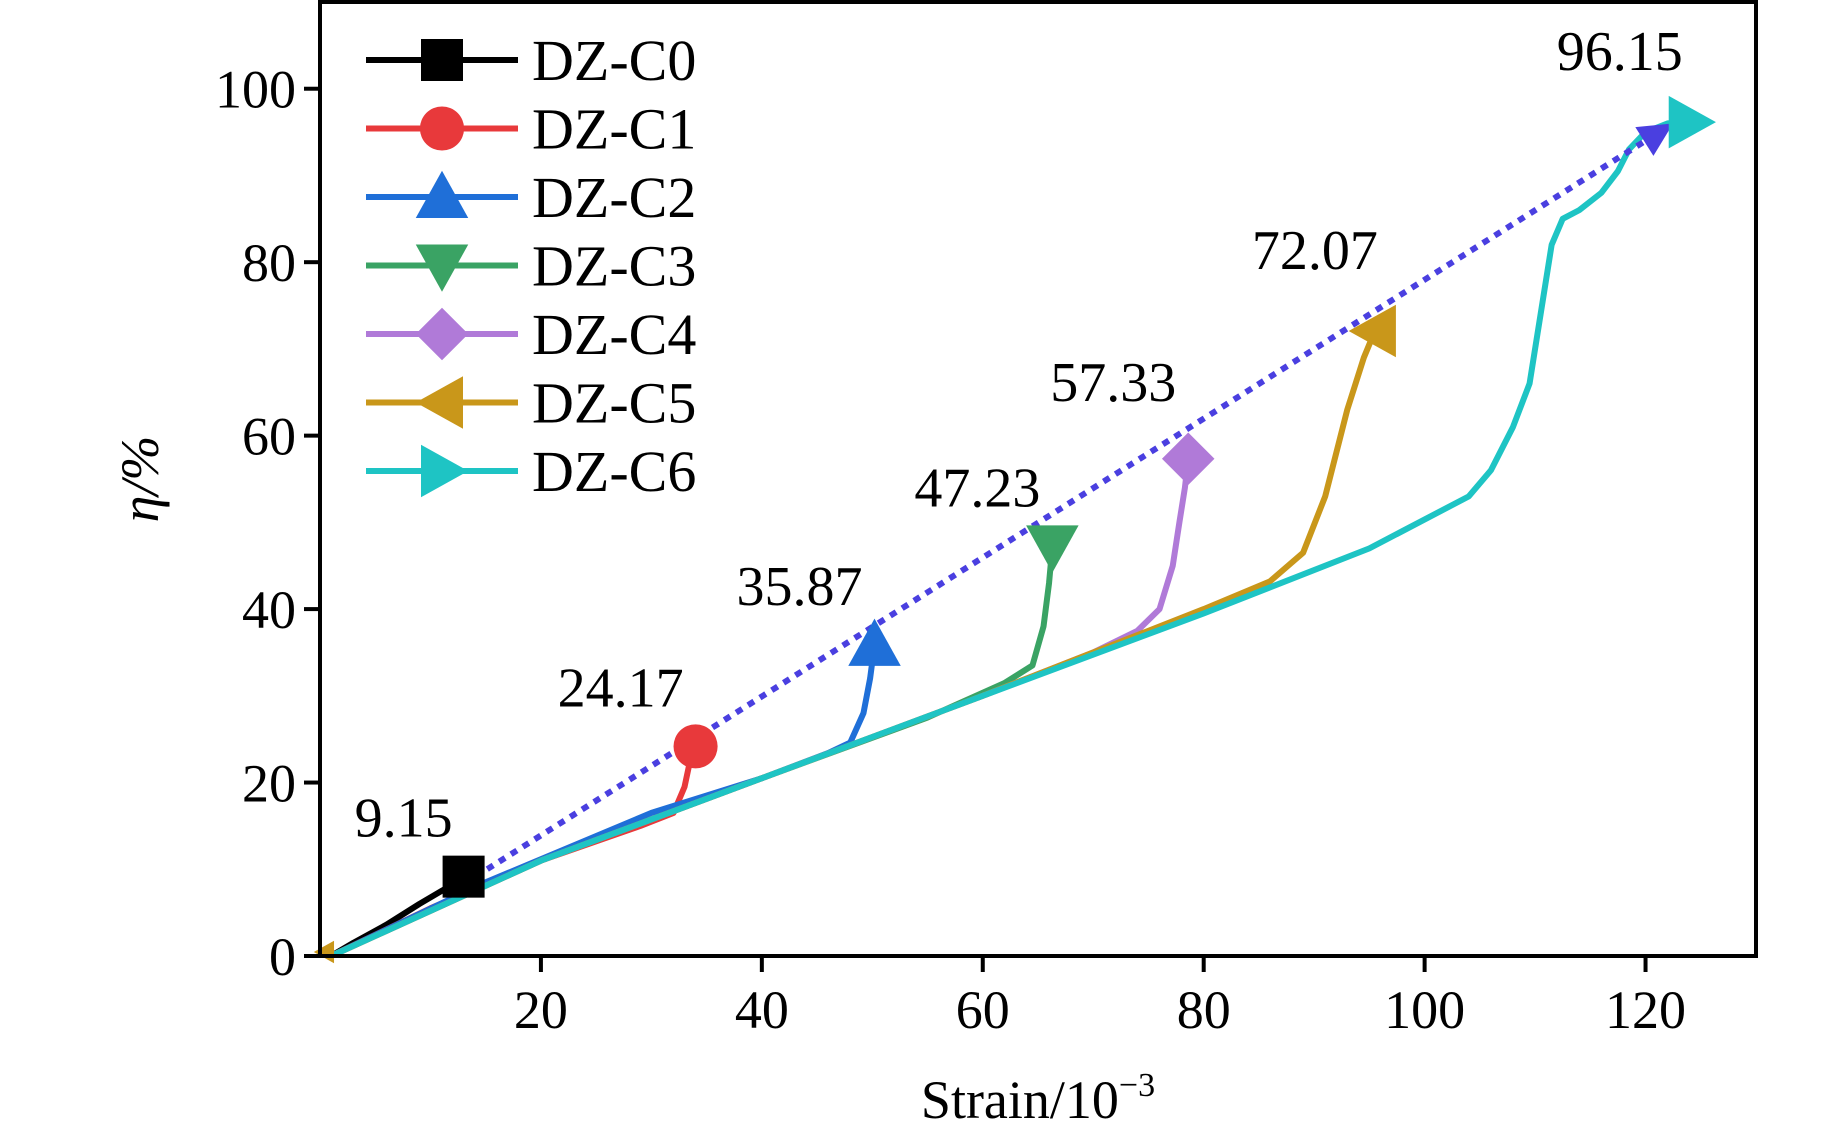 Image resolution: width=1843 pixels, height=1140 pixels. Describe the element at coordinates (1692, 122) in the screenshot. I see `marker-dz-c6` at that location.